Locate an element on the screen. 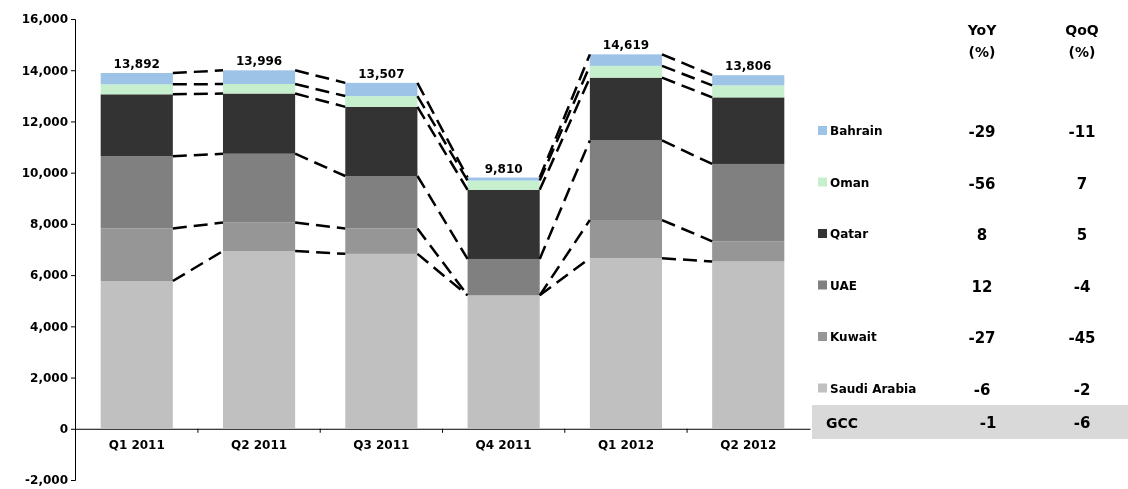  legend-label: Saudi Arabia is located at coordinates (873, 388).